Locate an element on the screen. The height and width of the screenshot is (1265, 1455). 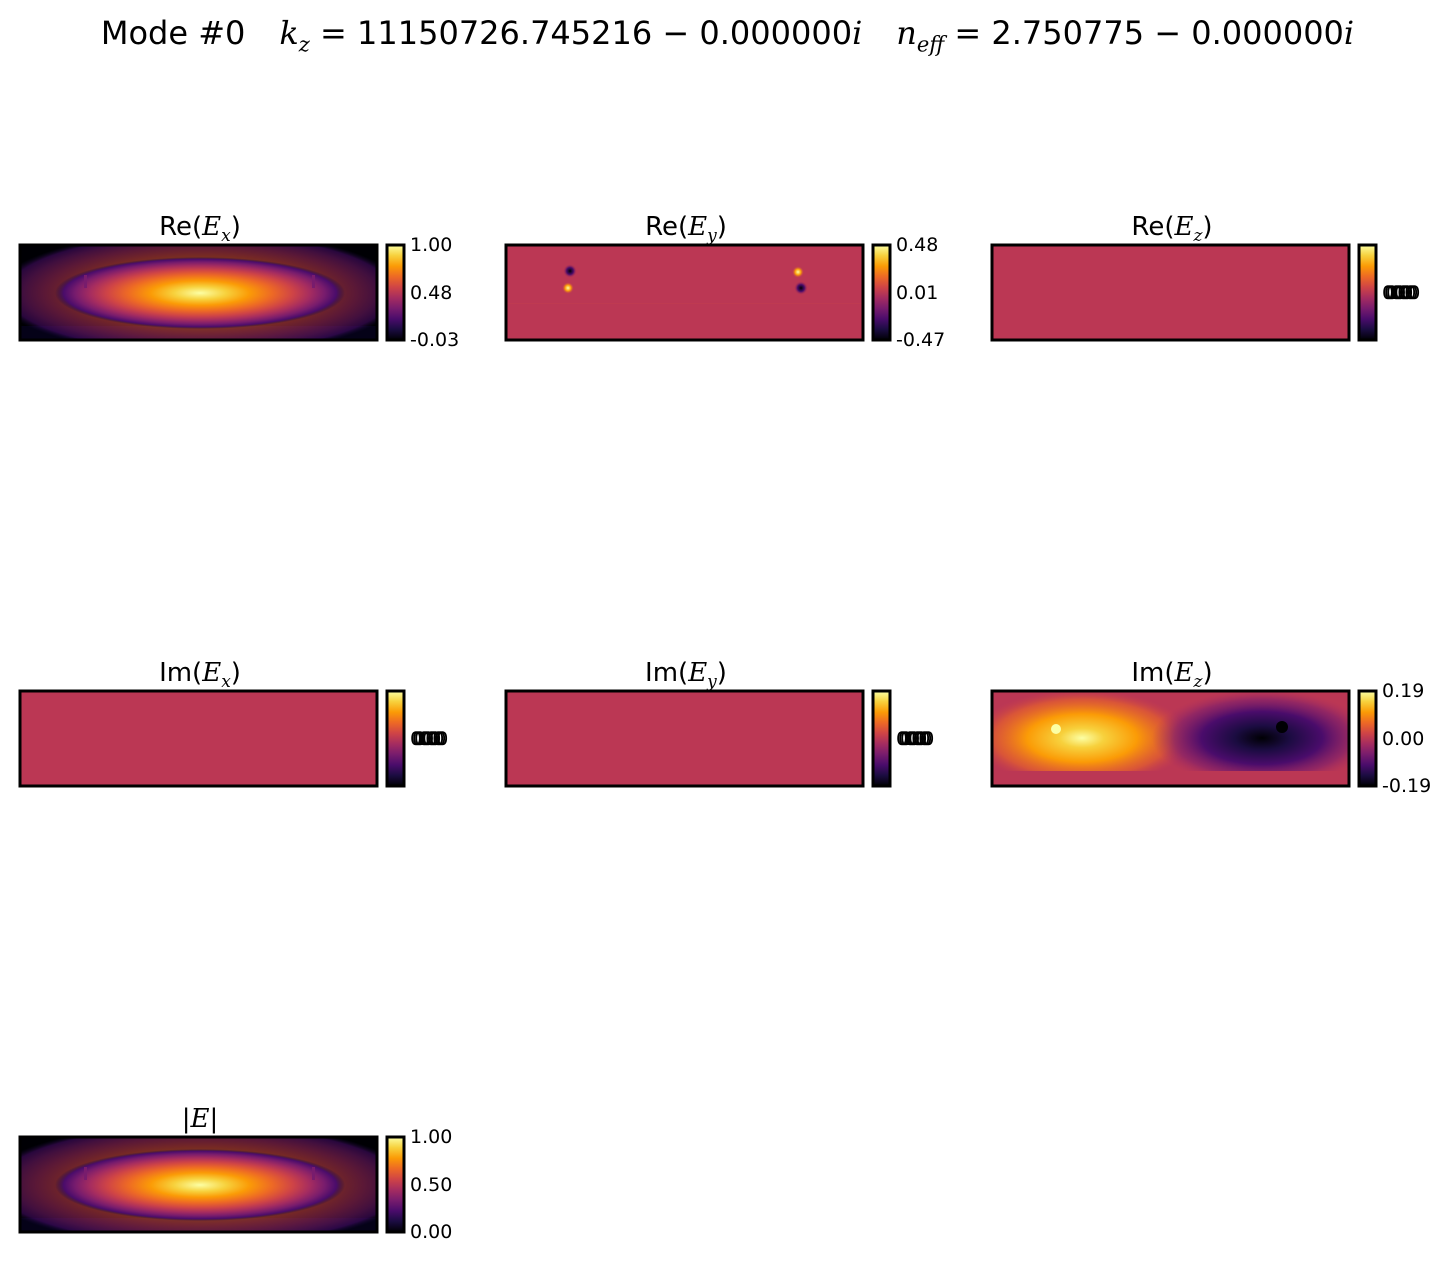
positive-lobe is located at coordinates (1092, 738).